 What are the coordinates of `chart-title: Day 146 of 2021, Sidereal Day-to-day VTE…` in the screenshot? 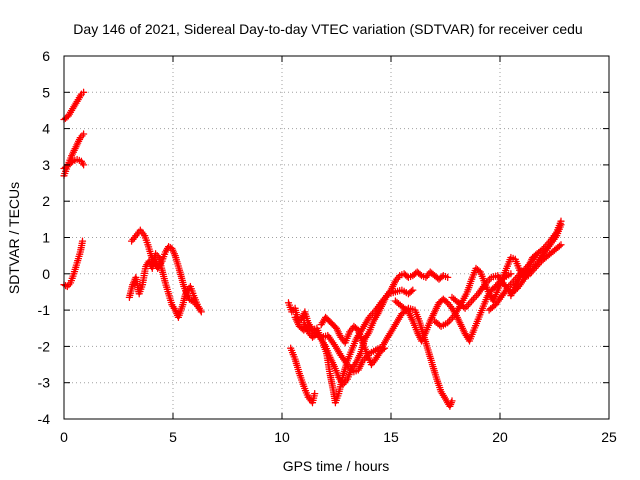 It's located at (327, 29).